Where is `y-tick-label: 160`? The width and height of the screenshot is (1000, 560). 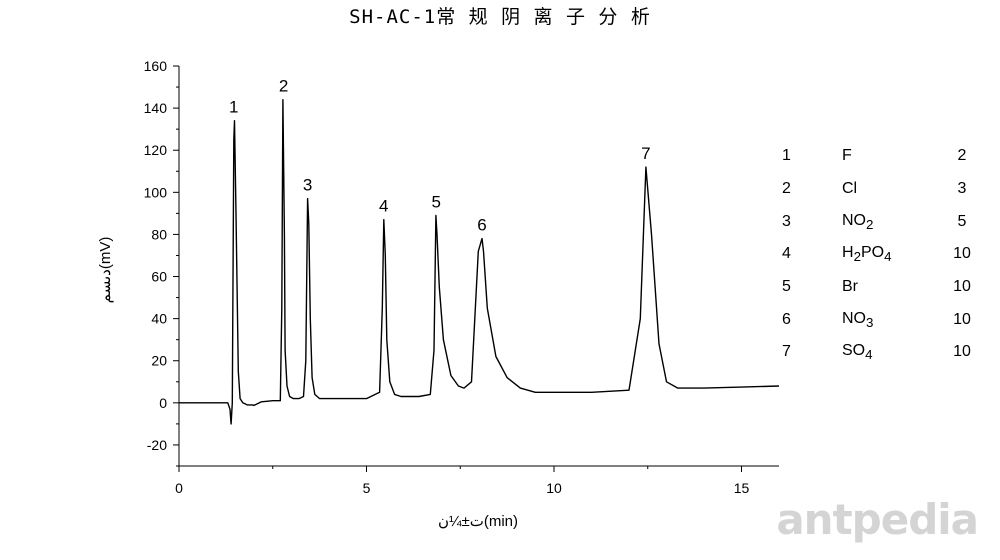 y-tick-label: 160 is located at coordinates (156, 66).